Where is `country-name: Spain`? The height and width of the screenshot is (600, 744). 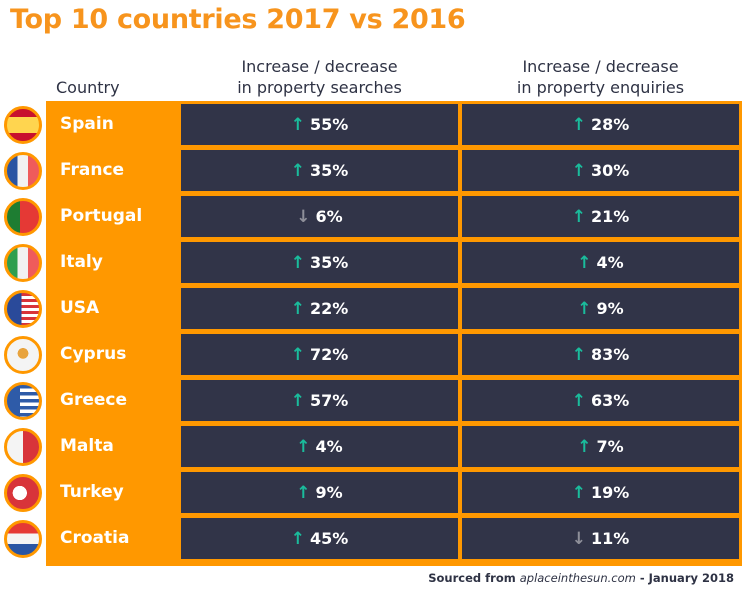 country-name: Spain is located at coordinates (87, 124).